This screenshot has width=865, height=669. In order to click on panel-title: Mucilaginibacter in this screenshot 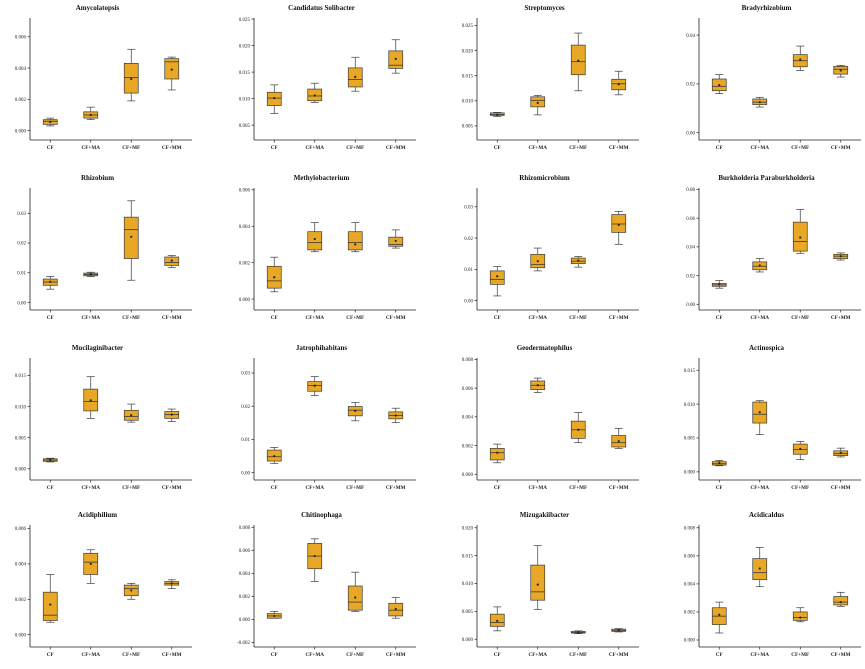, I will do `click(97, 348)`.